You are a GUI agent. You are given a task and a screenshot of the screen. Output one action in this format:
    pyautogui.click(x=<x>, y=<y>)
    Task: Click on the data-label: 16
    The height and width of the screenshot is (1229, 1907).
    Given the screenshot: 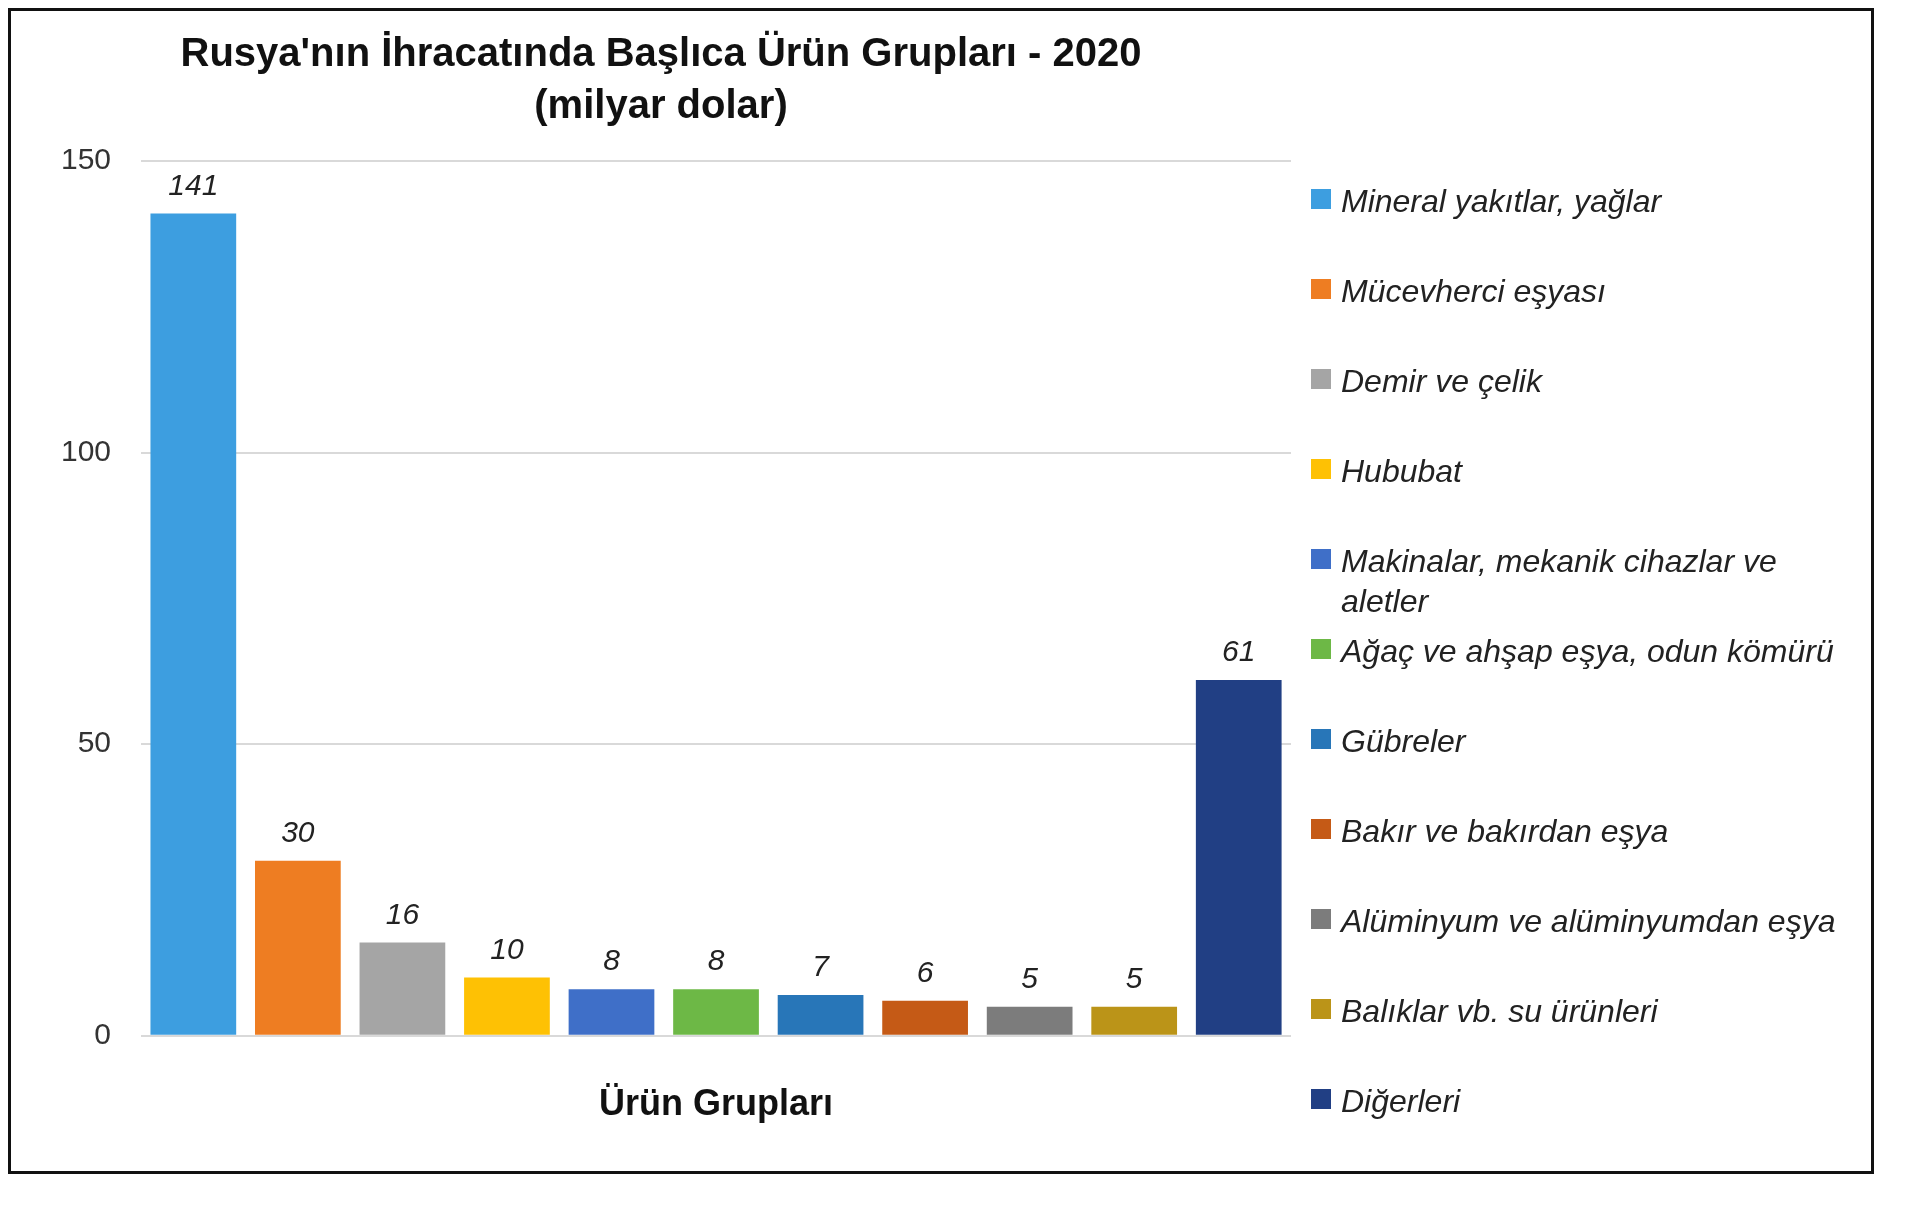 What is the action you would take?
    pyautogui.click(x=402, y=913)
    